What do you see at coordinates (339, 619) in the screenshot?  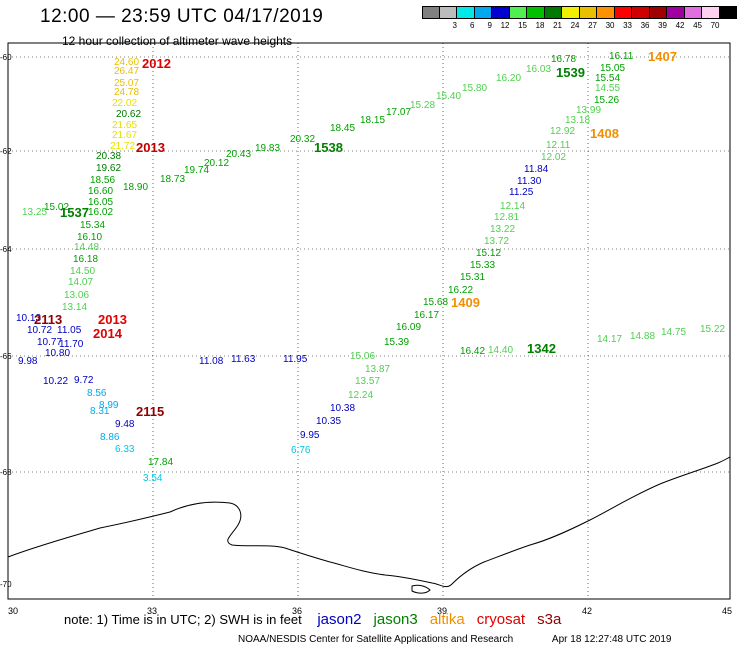 I see `legend-satellite-jason2: jason2` at bounding box center [339, 619].